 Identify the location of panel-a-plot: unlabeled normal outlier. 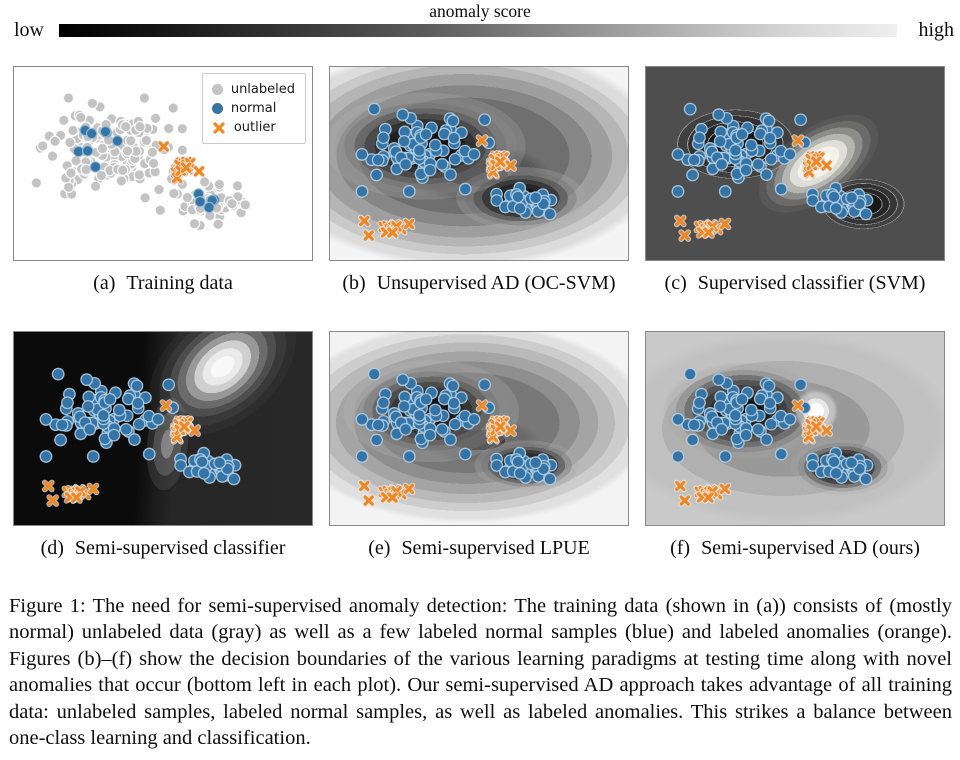
(163, 163).